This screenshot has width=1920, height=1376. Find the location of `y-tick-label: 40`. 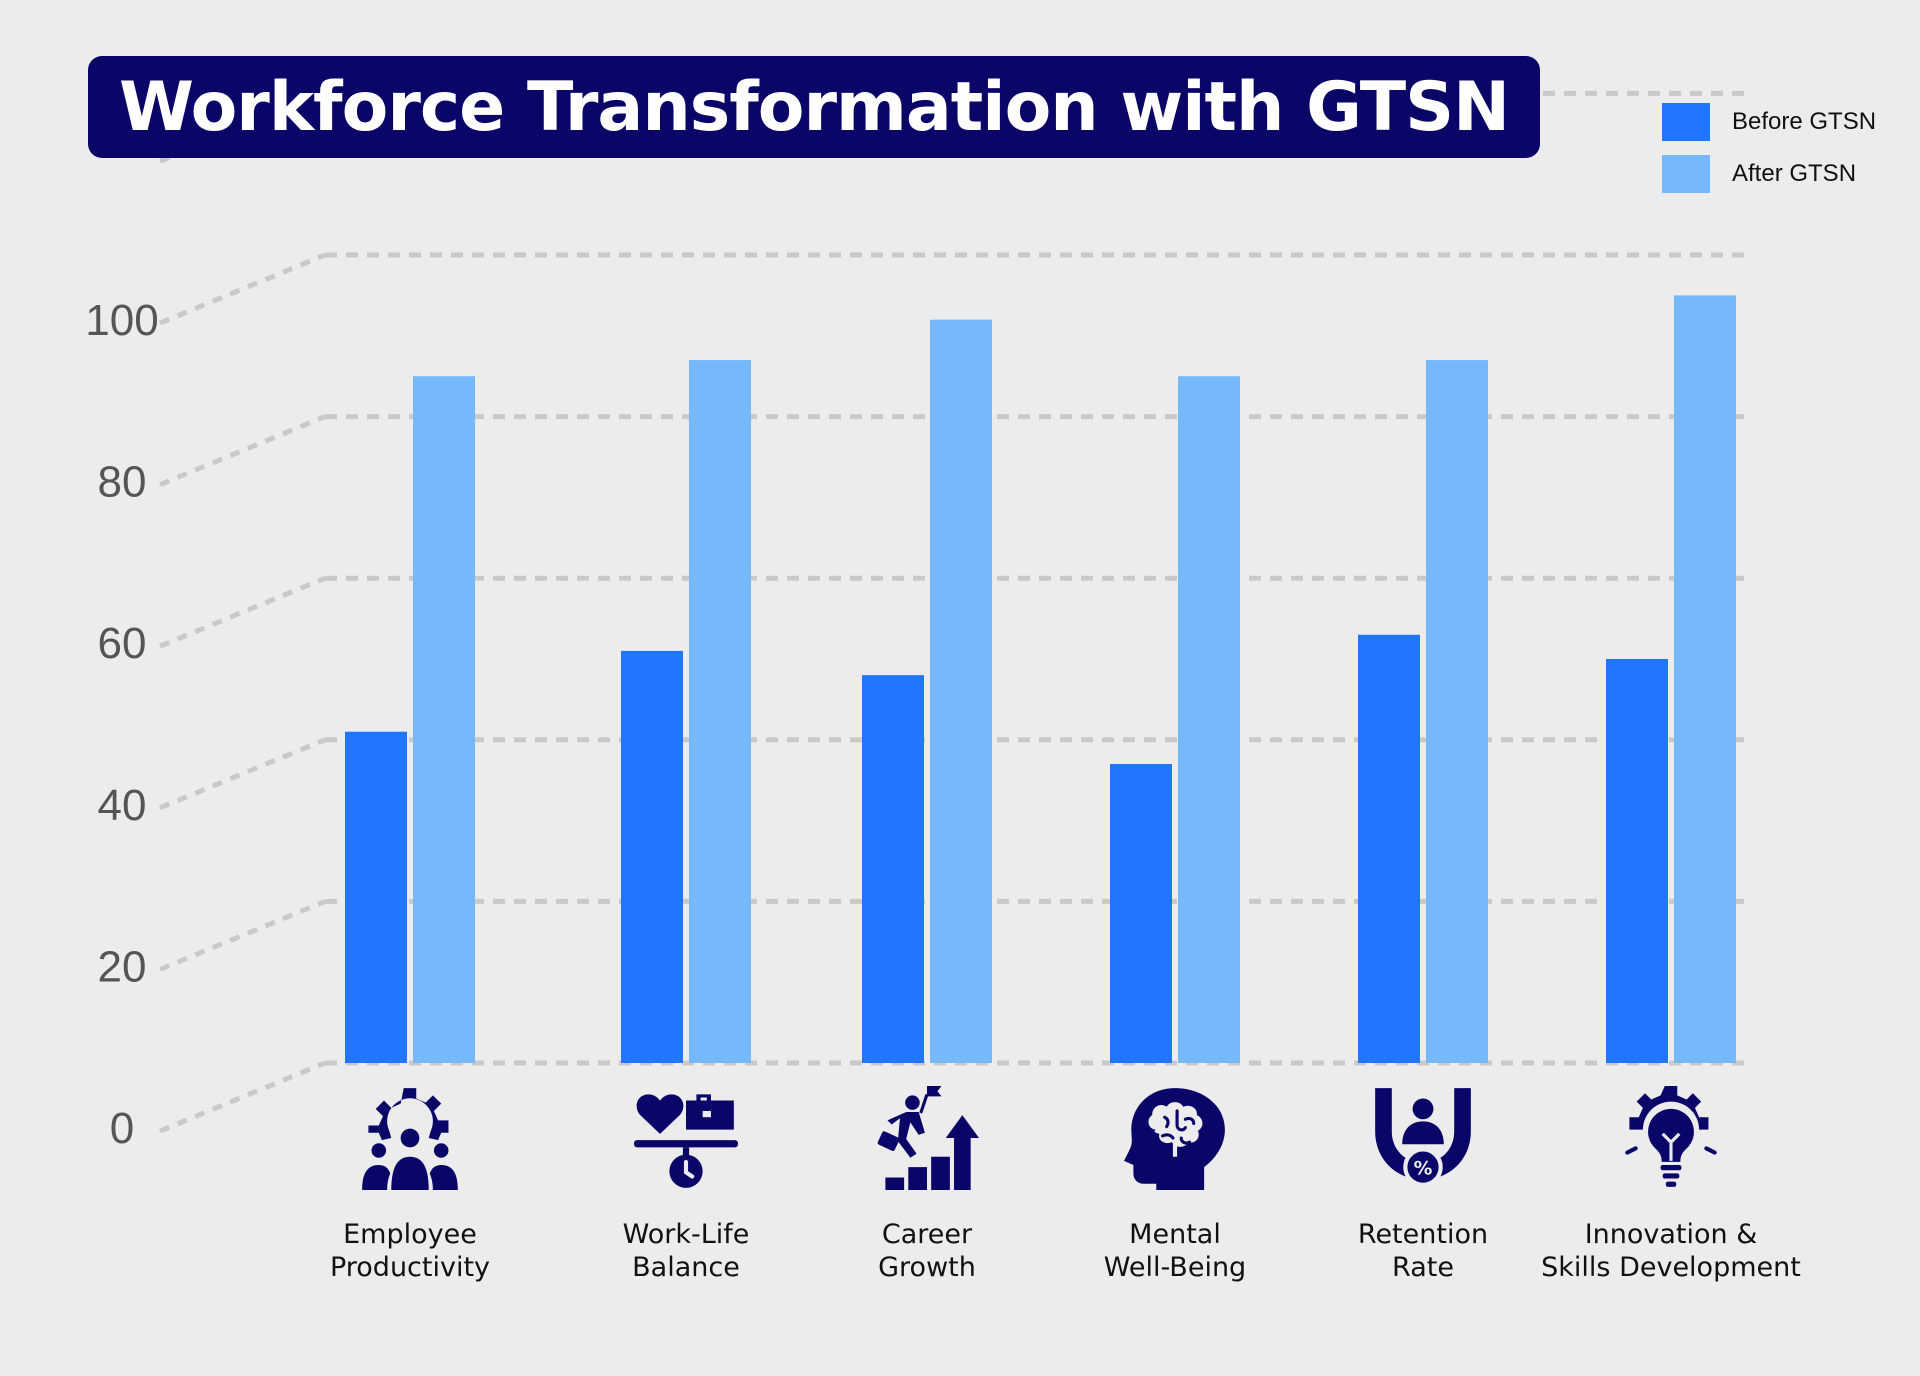

y-tick-label: 40 is located at coordinates (122, 805).